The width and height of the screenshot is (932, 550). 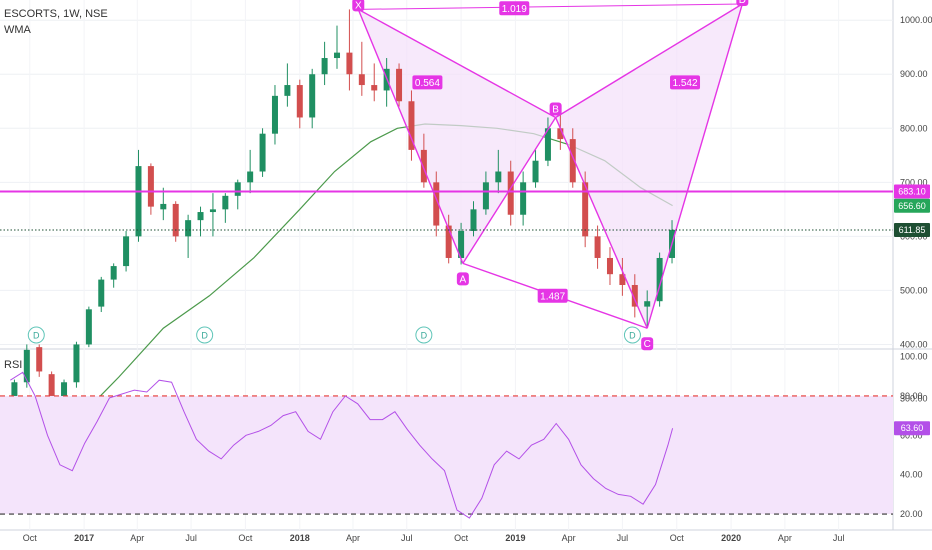 I want to click on pattern-point-c: C, so click(x=647, y=344).